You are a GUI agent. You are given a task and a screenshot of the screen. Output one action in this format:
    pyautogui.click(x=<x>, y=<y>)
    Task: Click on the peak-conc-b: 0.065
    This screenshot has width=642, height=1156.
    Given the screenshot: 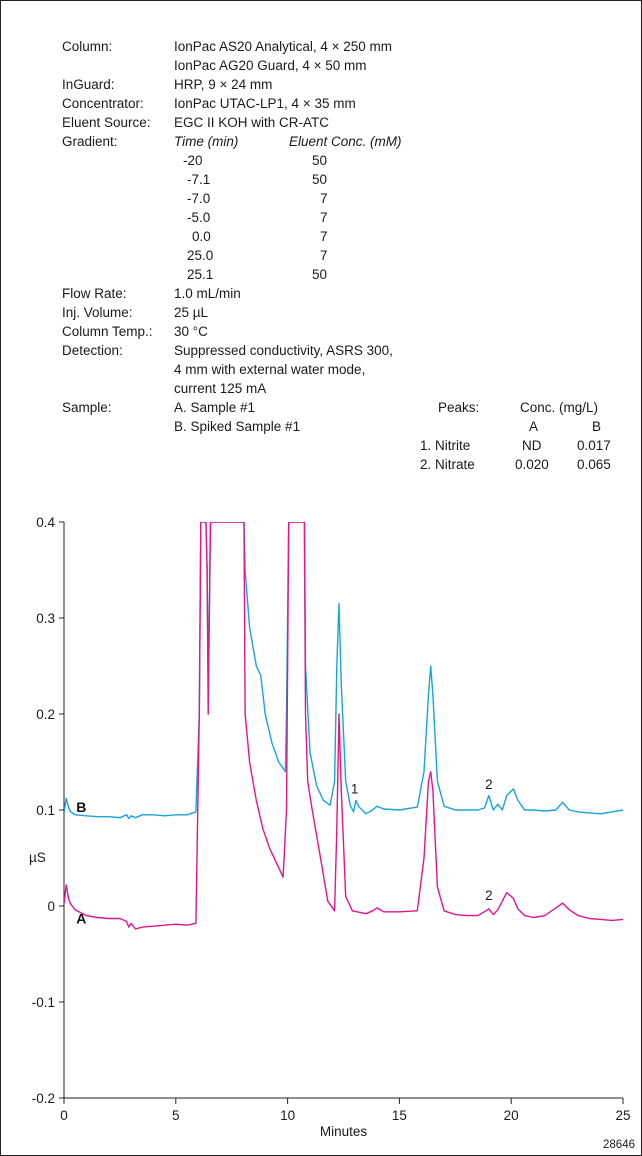 What is the action you would take?
    pyautogui.click(x=594, y=464)
    